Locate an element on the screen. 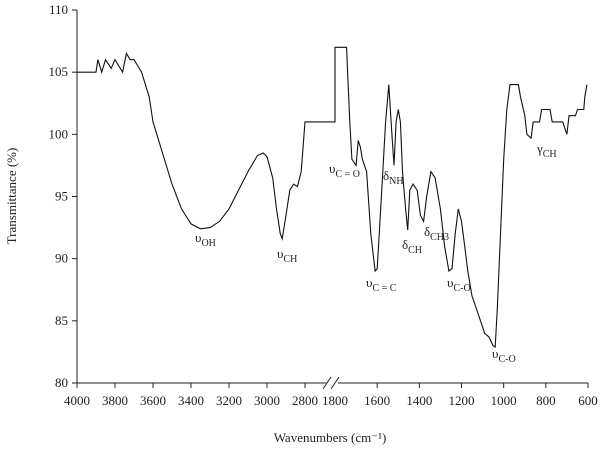 Image resolution: width=600 pixels, height=452 pixels. x-tick-label: 3600 is located at coordinates (153, 400).